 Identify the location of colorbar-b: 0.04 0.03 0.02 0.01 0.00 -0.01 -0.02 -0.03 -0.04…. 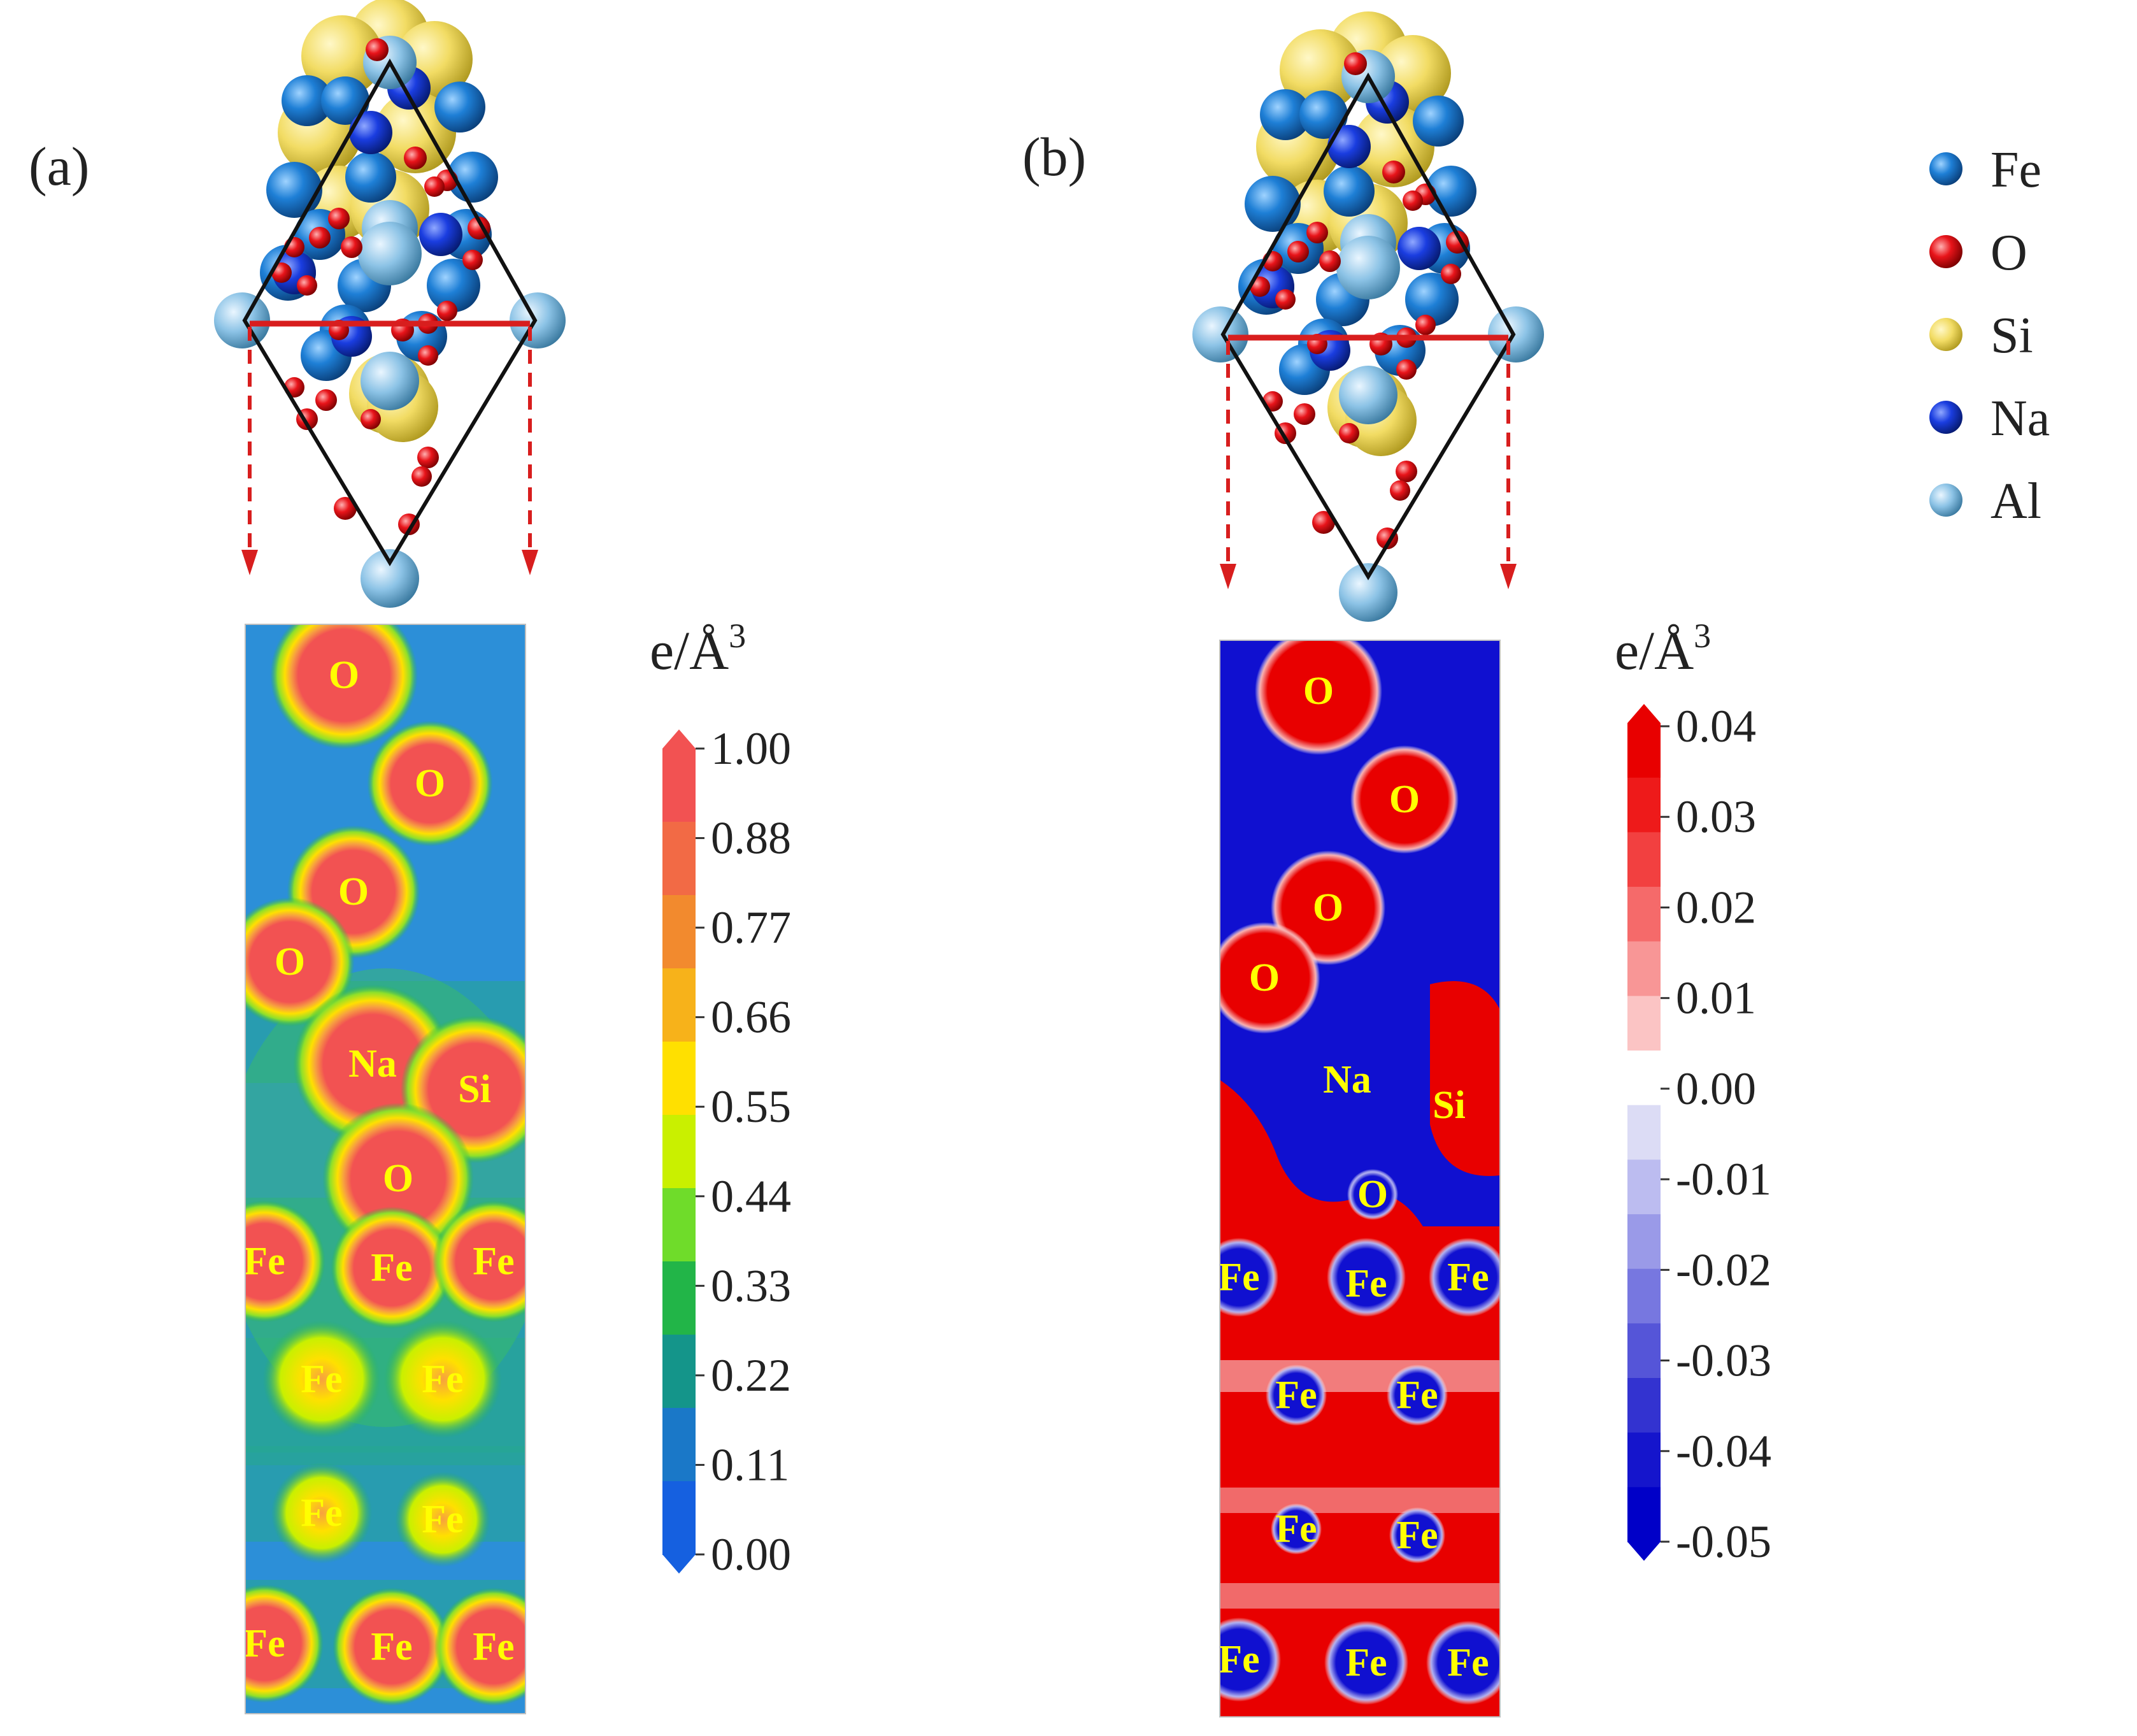
(1699, 1134).